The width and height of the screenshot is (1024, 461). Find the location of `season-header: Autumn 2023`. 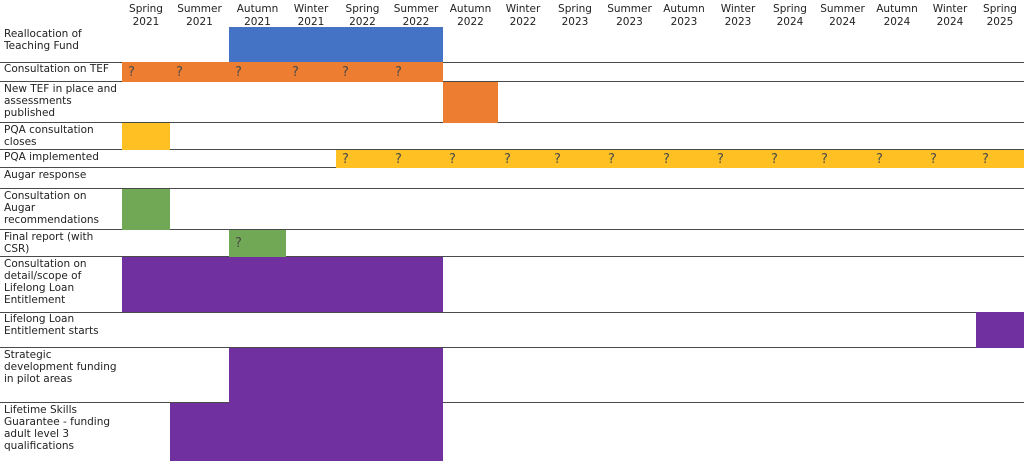

season-header: Autumn 2023 is located at coordinates (684, 15).